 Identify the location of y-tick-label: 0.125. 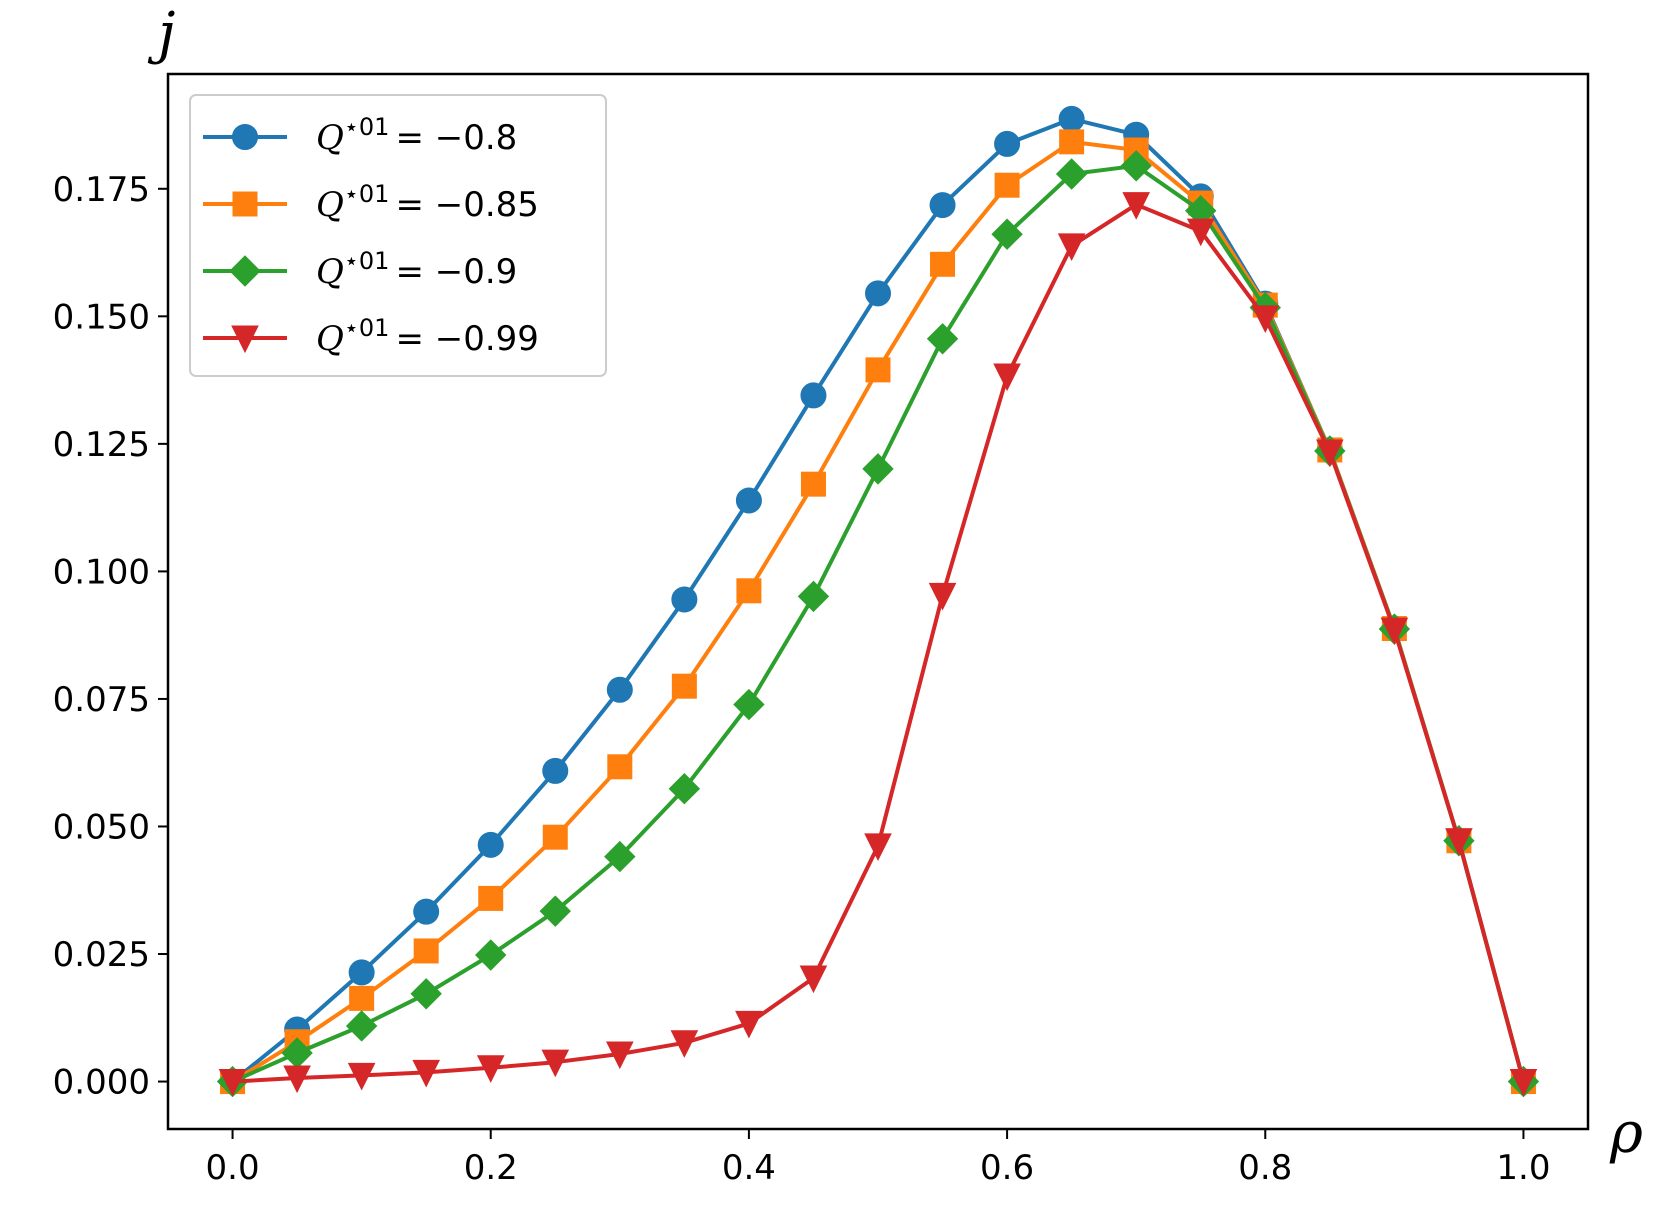
(101, 445).